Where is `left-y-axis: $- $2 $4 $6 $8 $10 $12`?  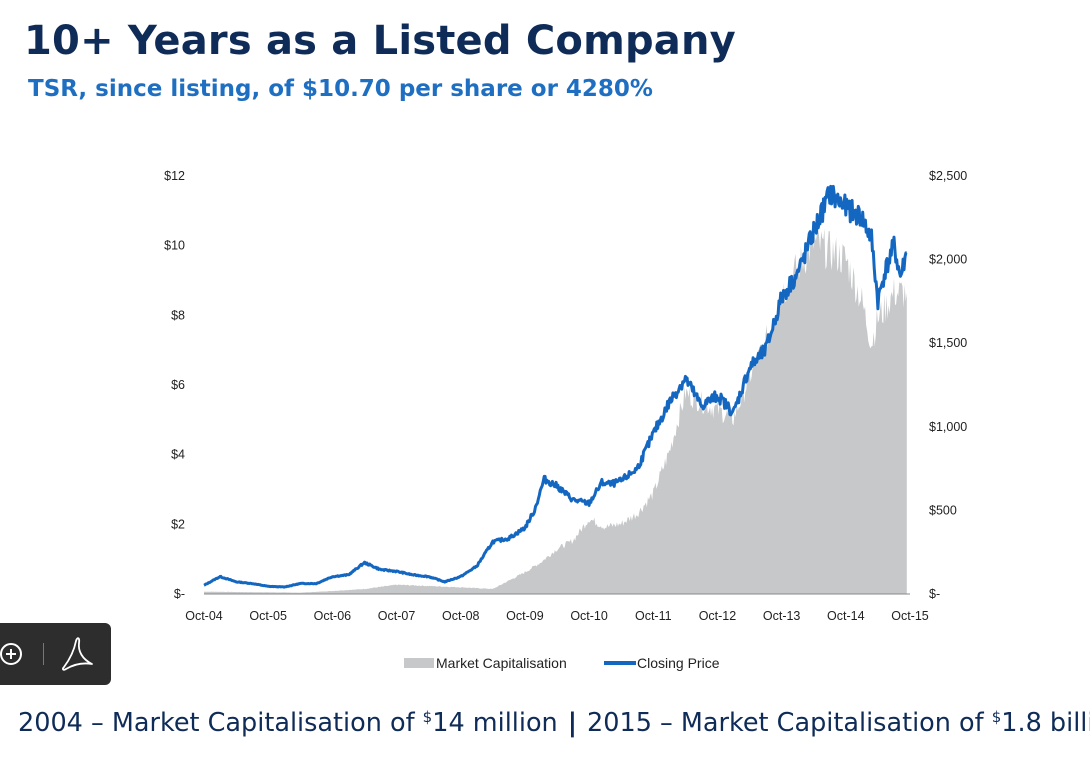
left-y-axis: $- $2 $4 $6 $8 $10 $12 is located at coordinates (174, 385).